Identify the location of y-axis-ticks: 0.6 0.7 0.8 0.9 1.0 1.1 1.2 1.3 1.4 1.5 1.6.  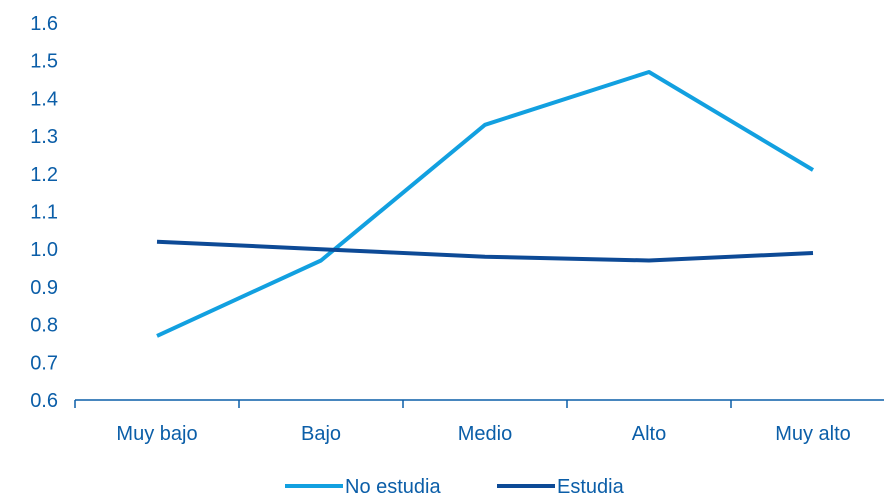
(44, 212).